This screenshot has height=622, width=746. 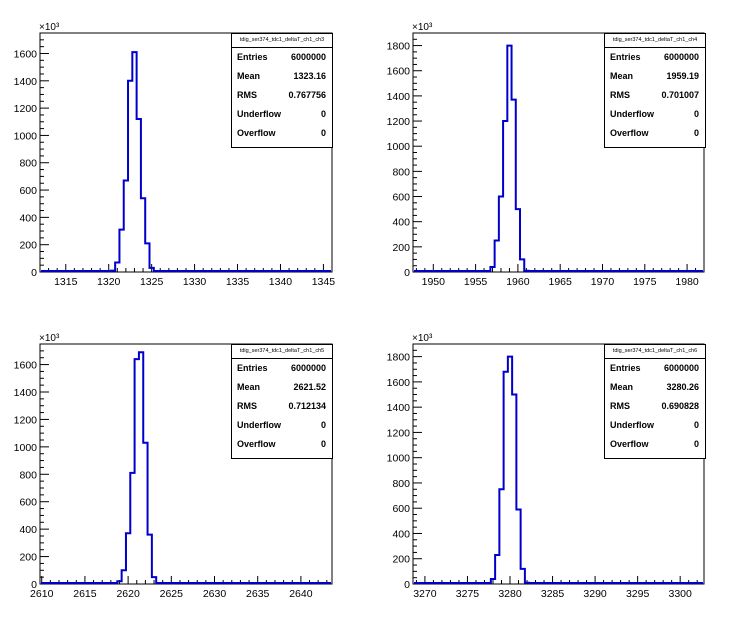 I want to click on x-tick-label: 3290, so click(x=595, y=594).